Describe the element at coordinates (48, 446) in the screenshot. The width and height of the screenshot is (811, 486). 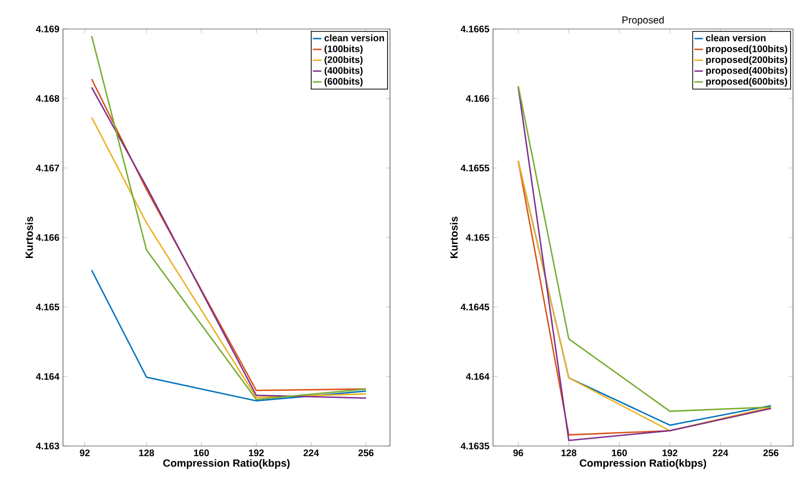
I see `y-tick-label: 4.163` at that location.